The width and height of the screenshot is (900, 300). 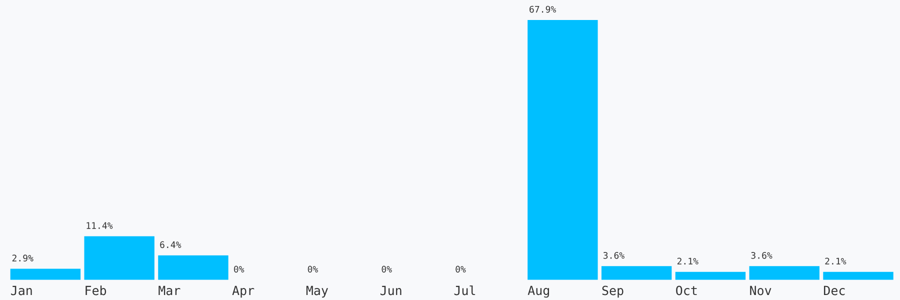 What do you see at coordinates (243, 292) in the screenshot?
I see `x-tick-label: Apr` at bounding box center [243, 292].